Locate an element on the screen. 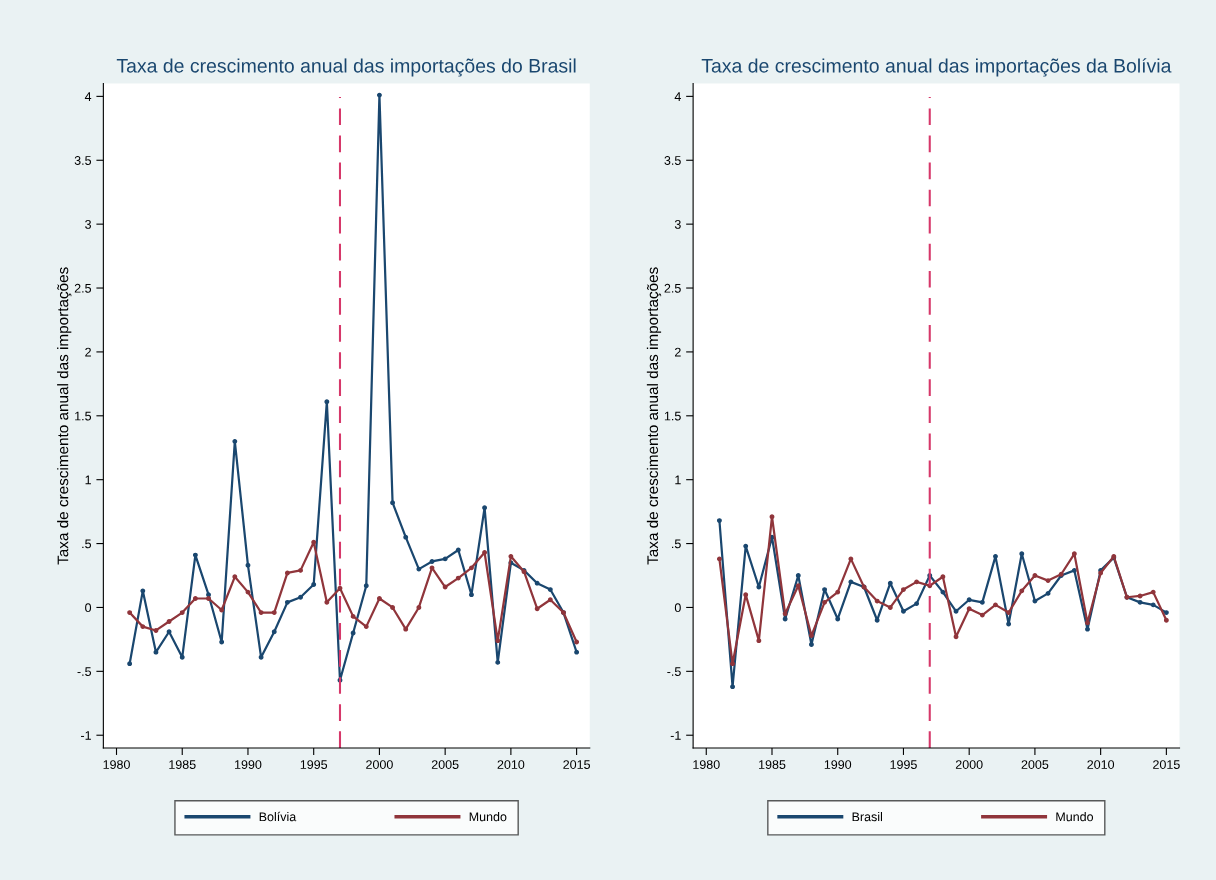 The image size is (1216, 880). chart-title: Taxa de crescimento anual das importações do Brasil is located at coordinates (346, 67).